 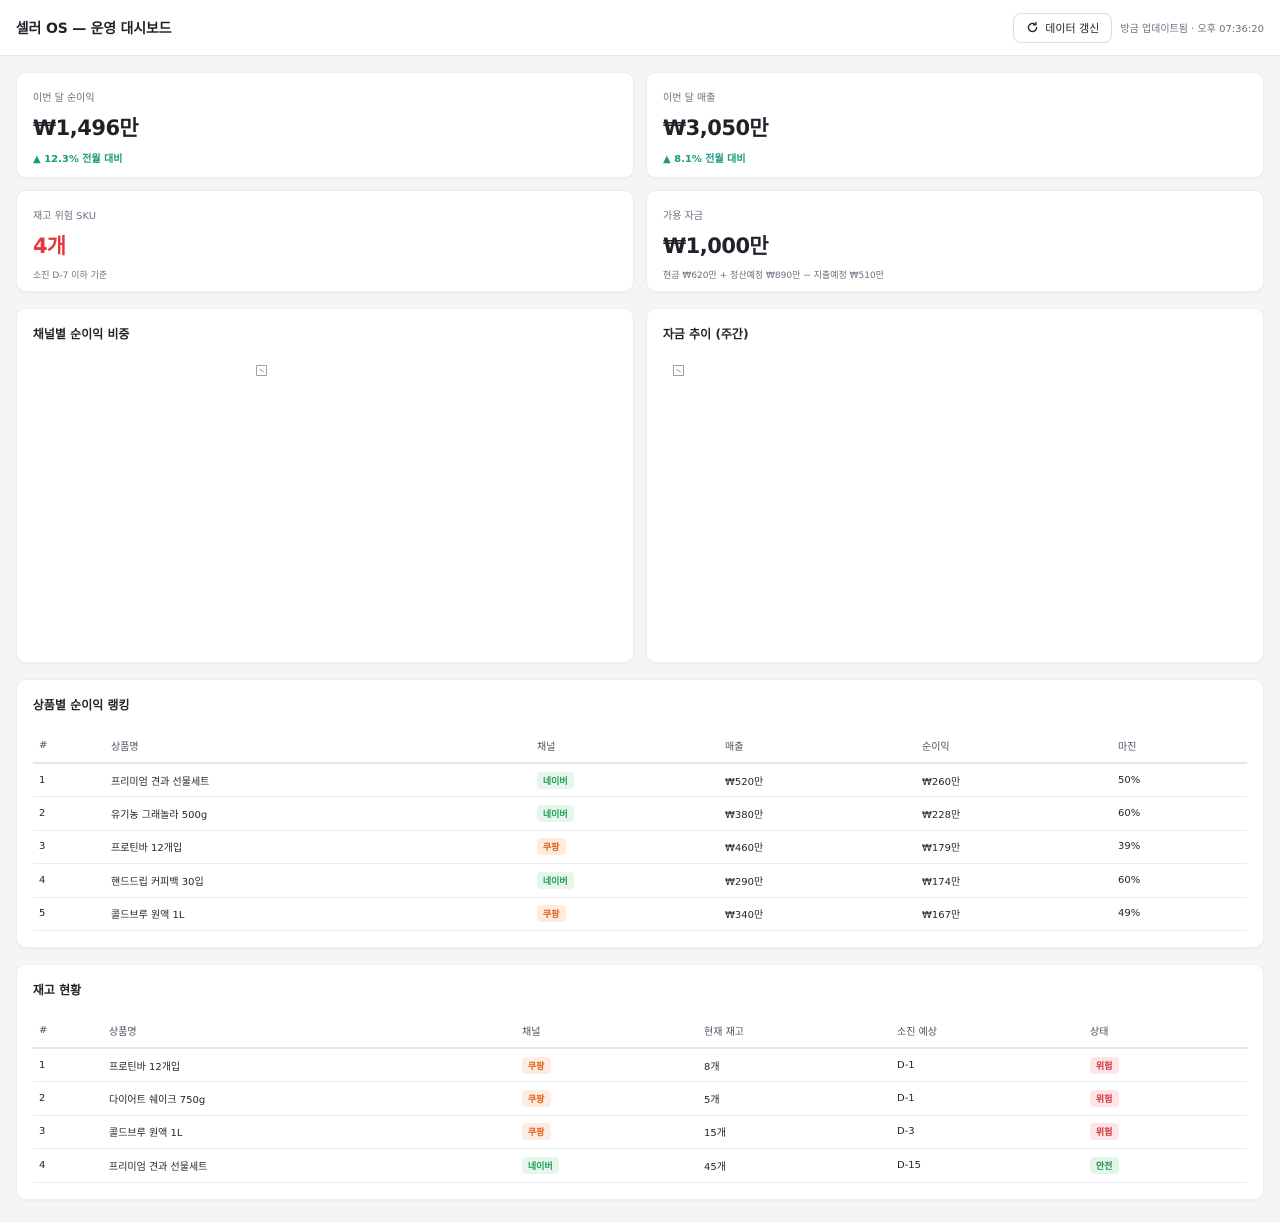 What do you see at coordinates (716, 246) in the screenshot?
I see `kpi-value: ₩1,000만` at bounding box center [716, 246].